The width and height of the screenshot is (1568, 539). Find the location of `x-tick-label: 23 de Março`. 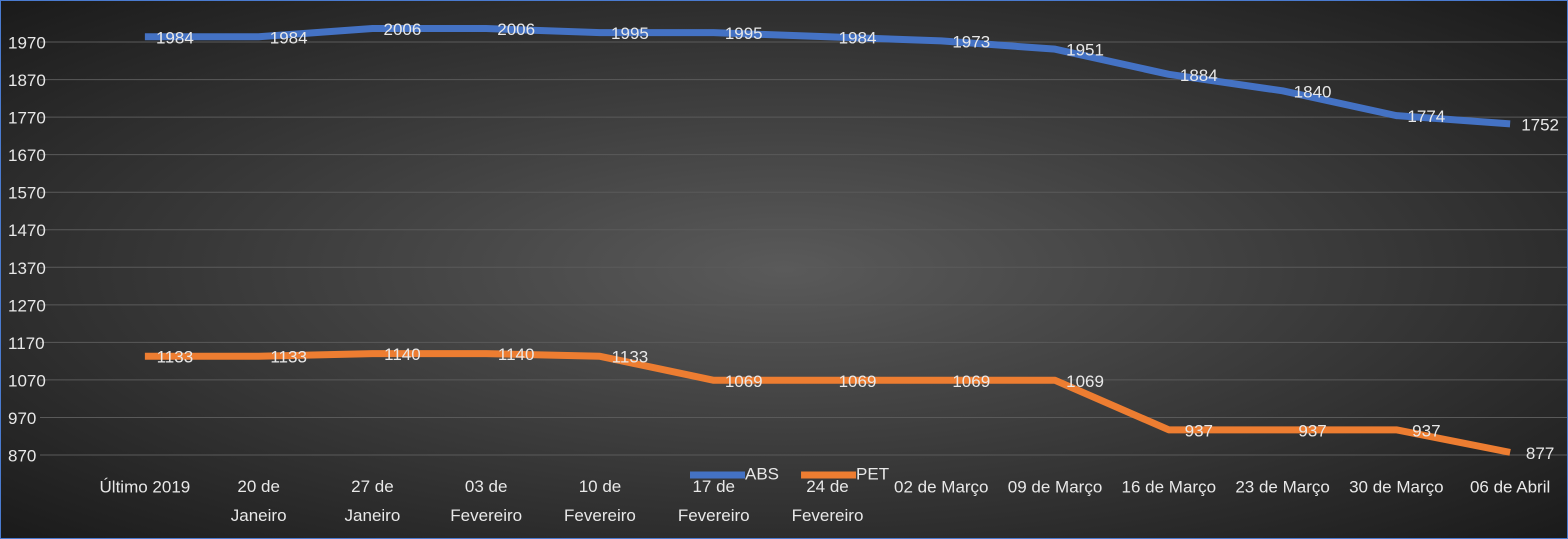

x-tick-label: 23 de Março is located at coordinates (1282, 486).